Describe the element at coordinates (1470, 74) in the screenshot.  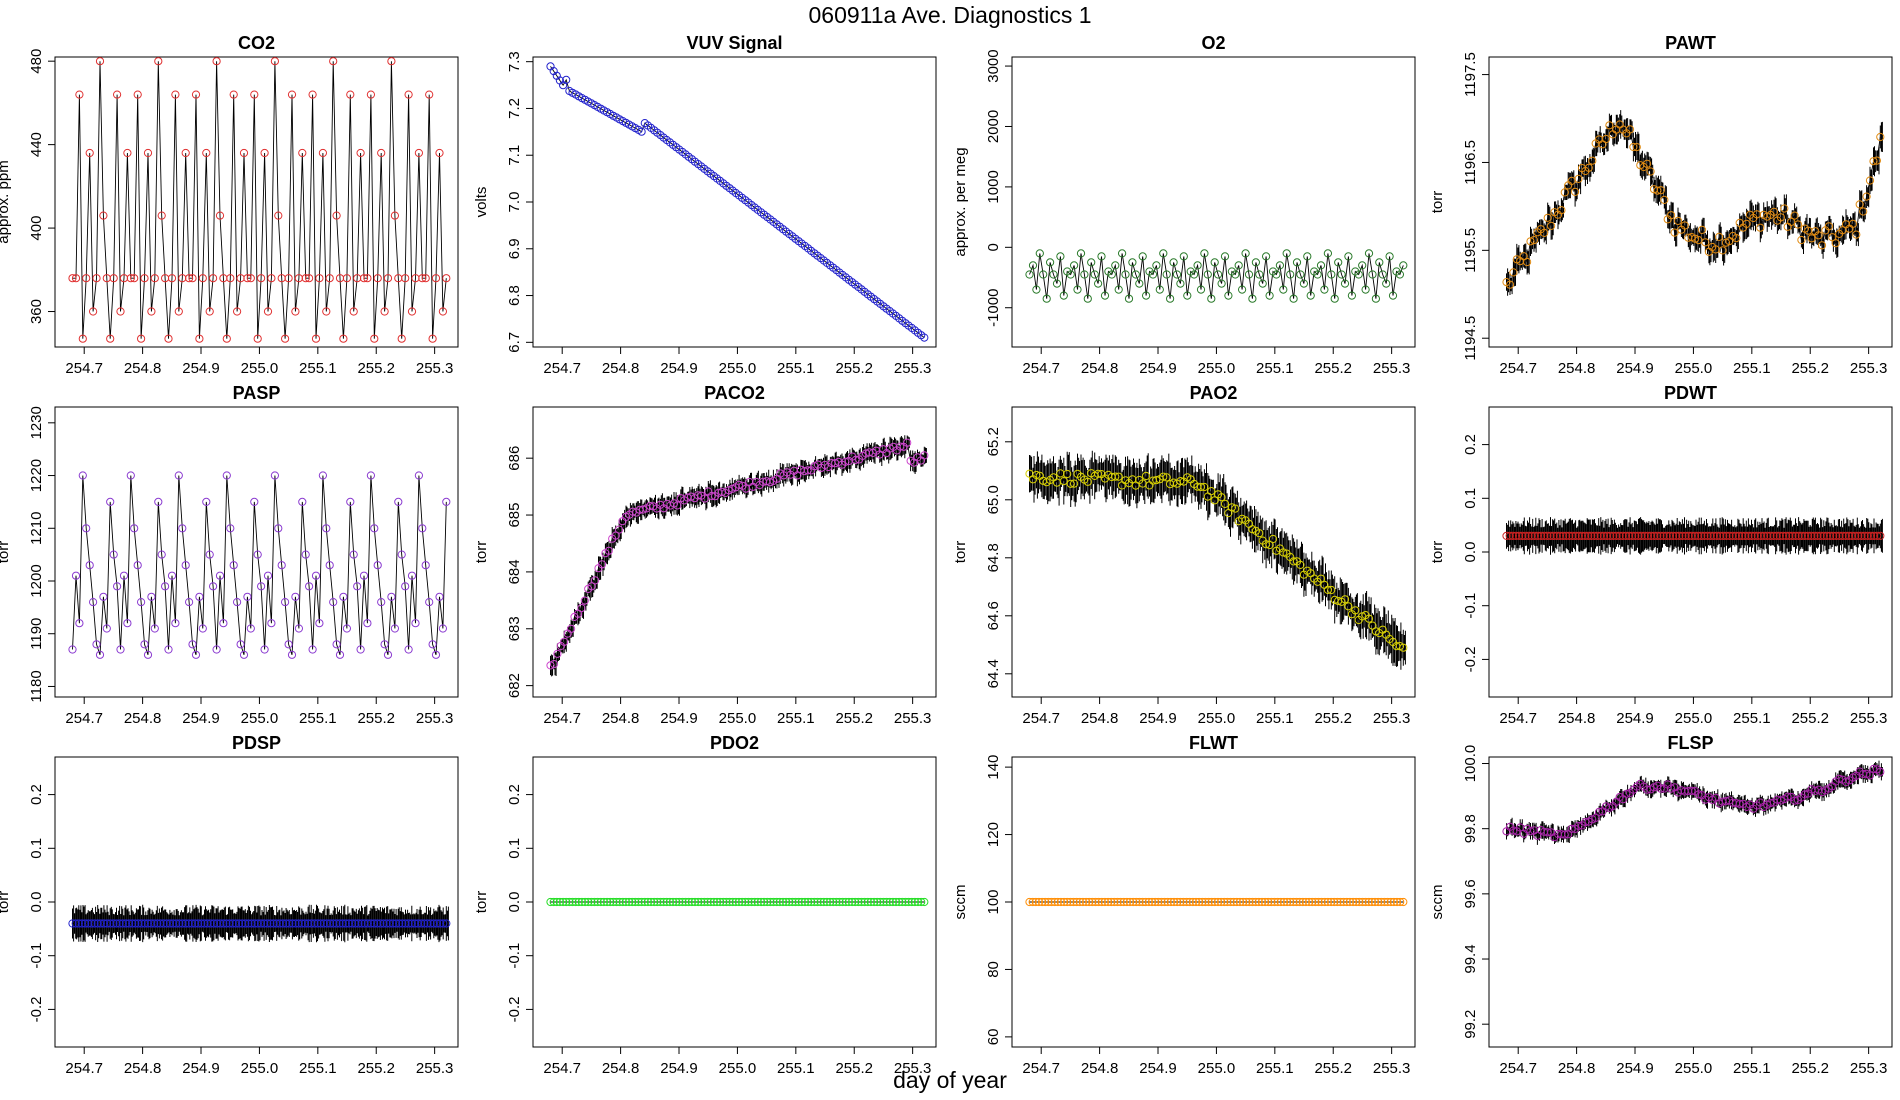
I see `y-tick-label: 1197.5` at that location.